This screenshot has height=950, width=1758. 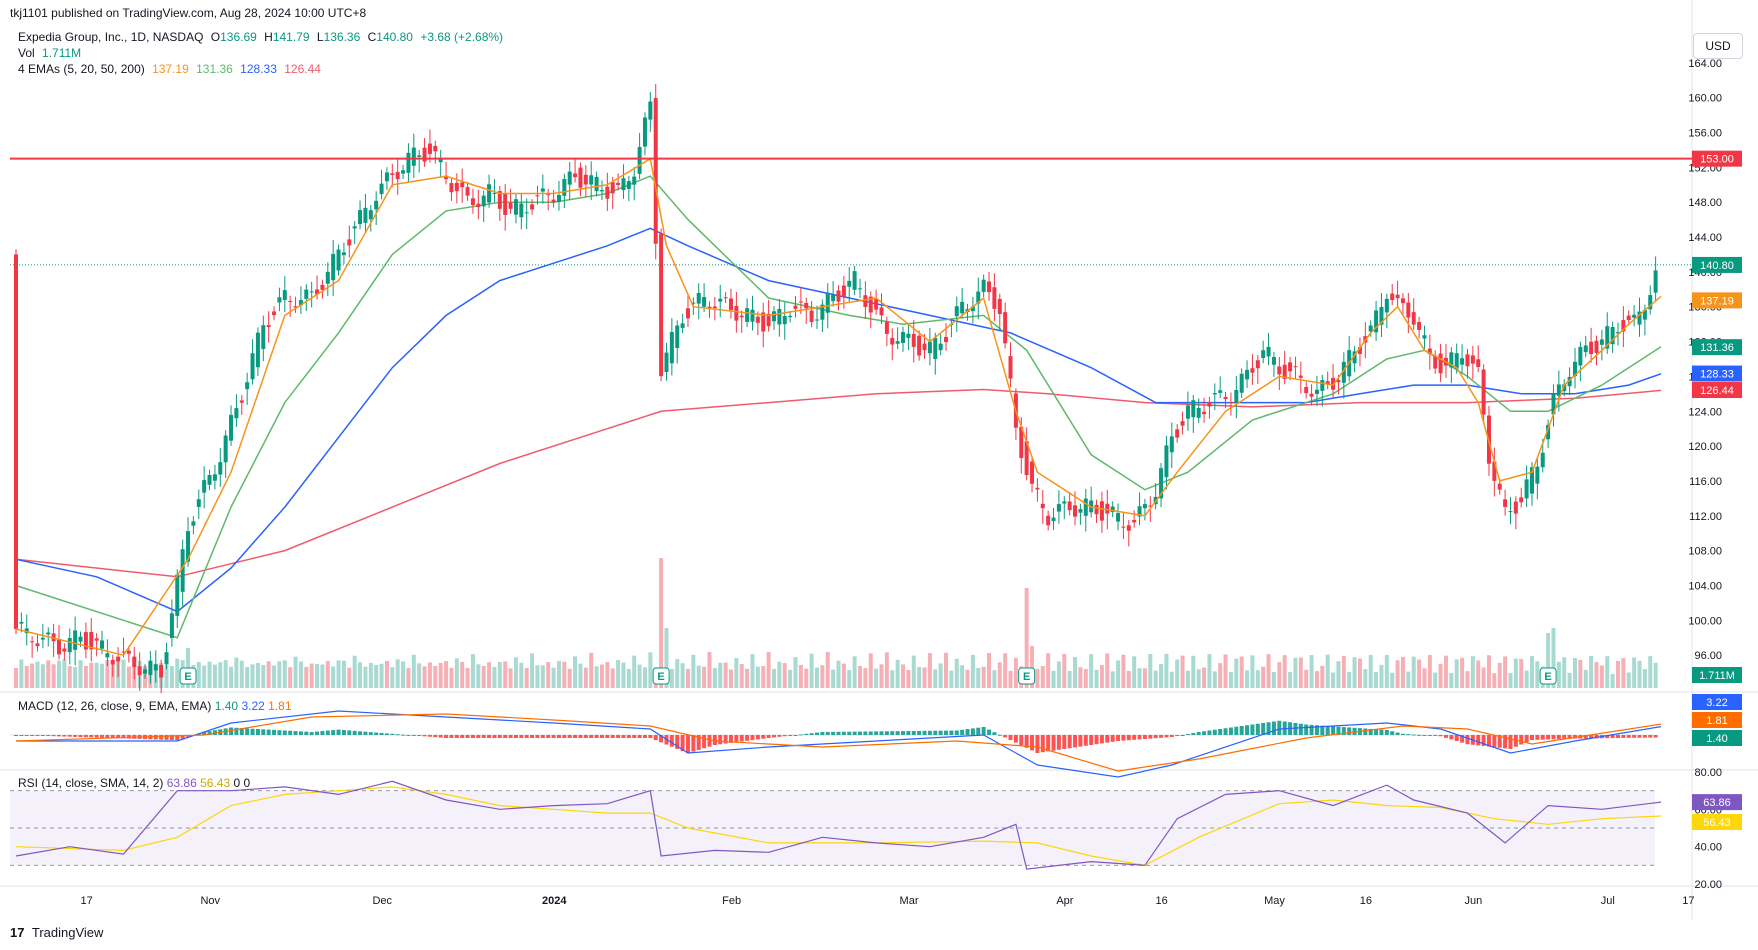 I want to click on high-value: 141.79, so click(x=291, y=37).